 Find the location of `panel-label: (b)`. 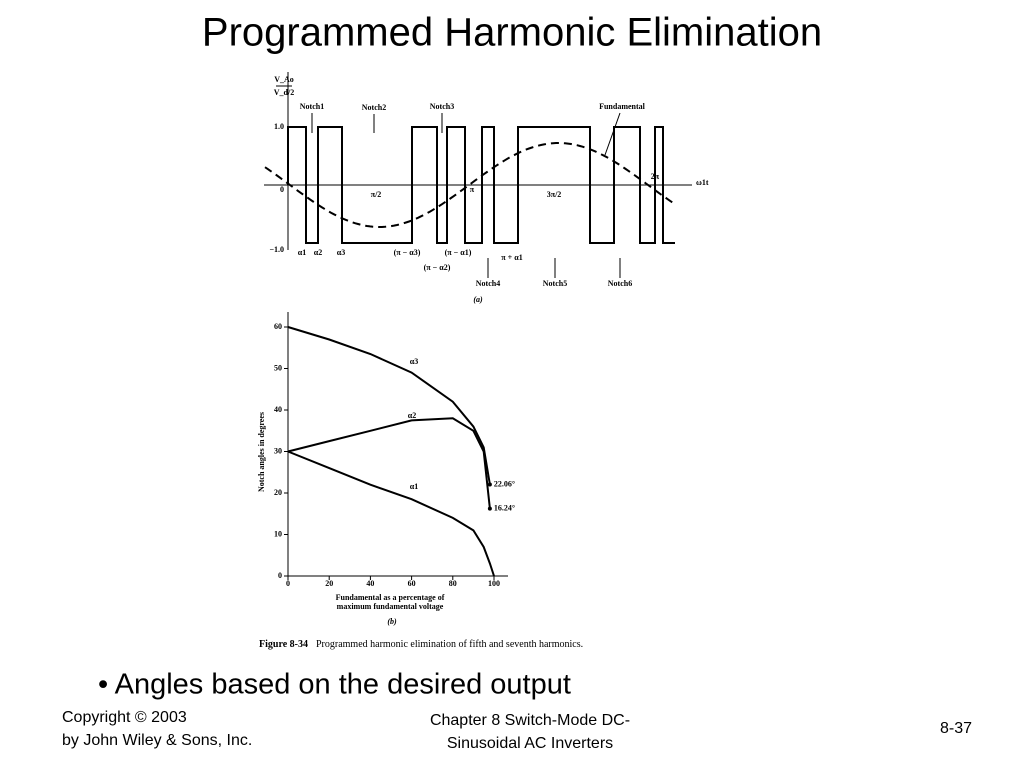

panel-label: (b) is located at coordinates (392, 621).